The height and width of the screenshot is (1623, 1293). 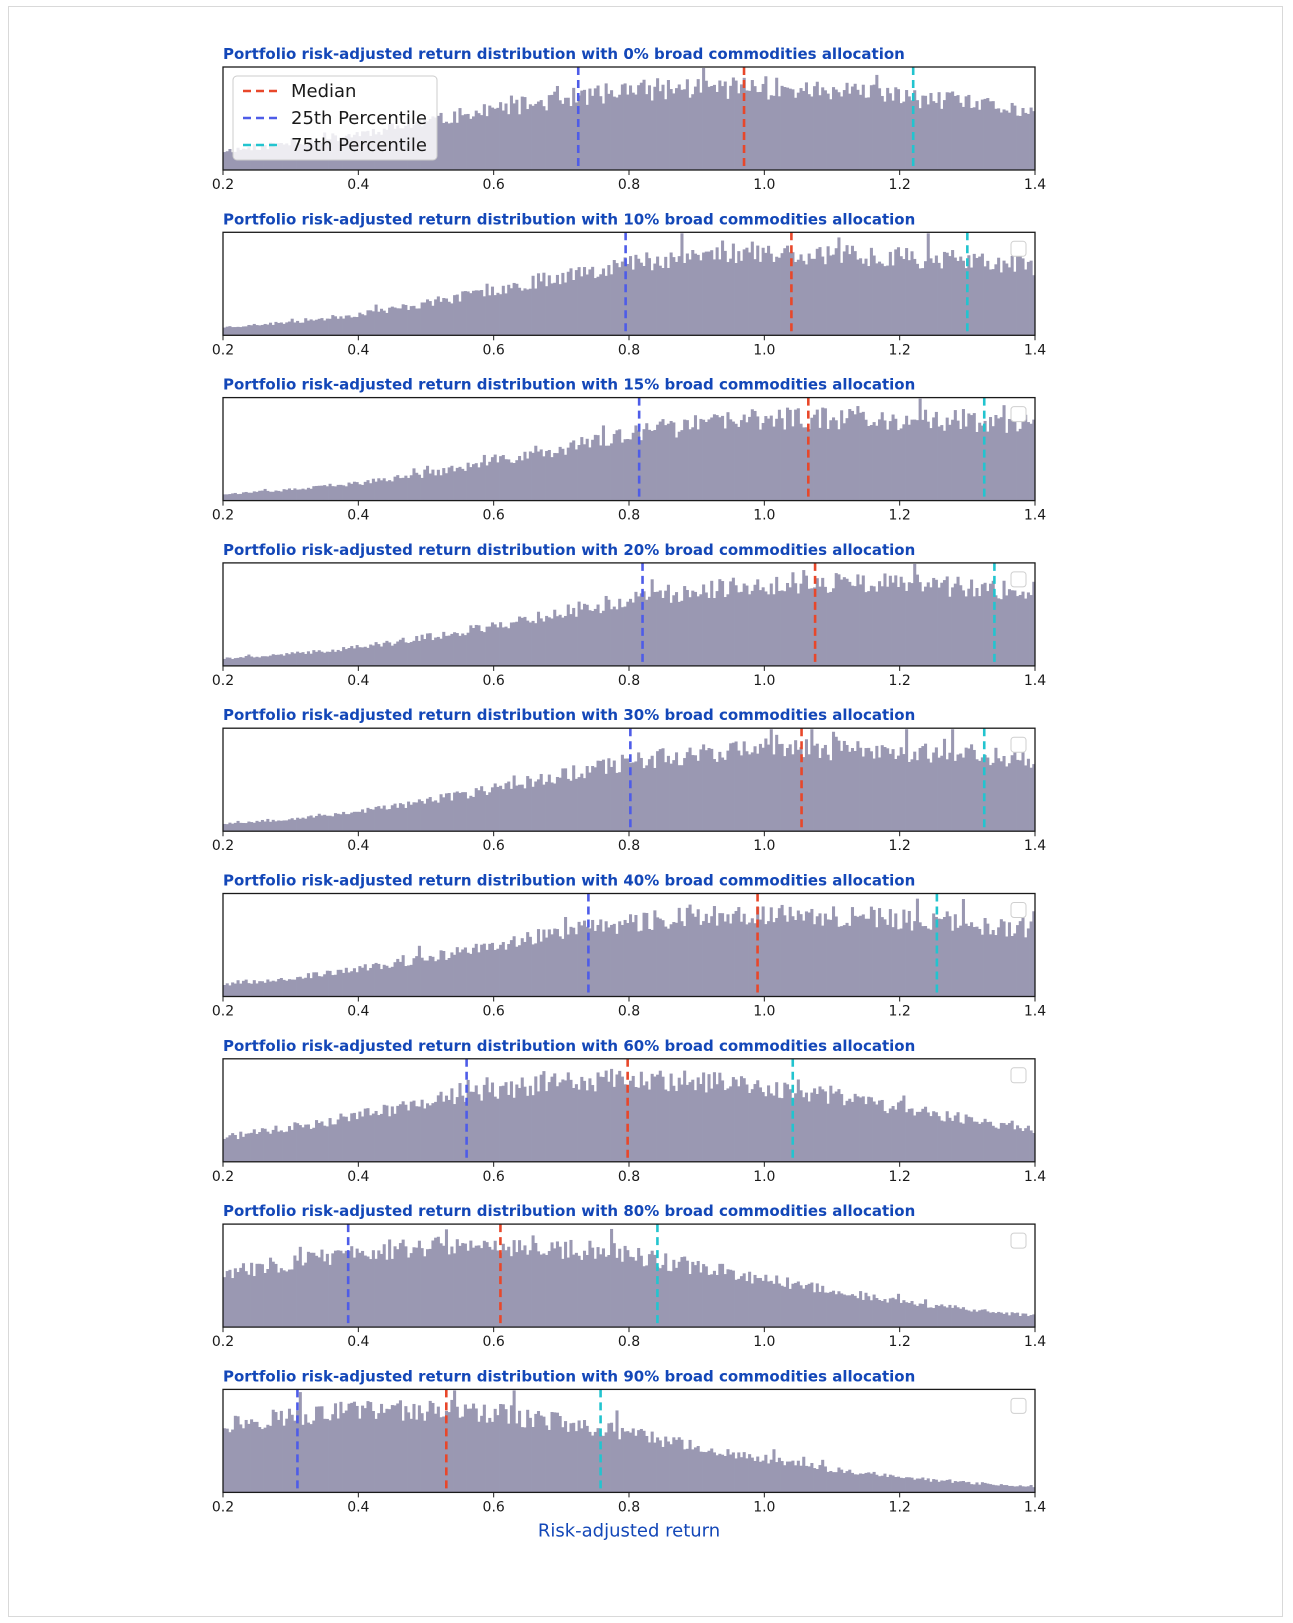 I want to click on x-tick-label: 1.2, so click(x=900, y=1177).